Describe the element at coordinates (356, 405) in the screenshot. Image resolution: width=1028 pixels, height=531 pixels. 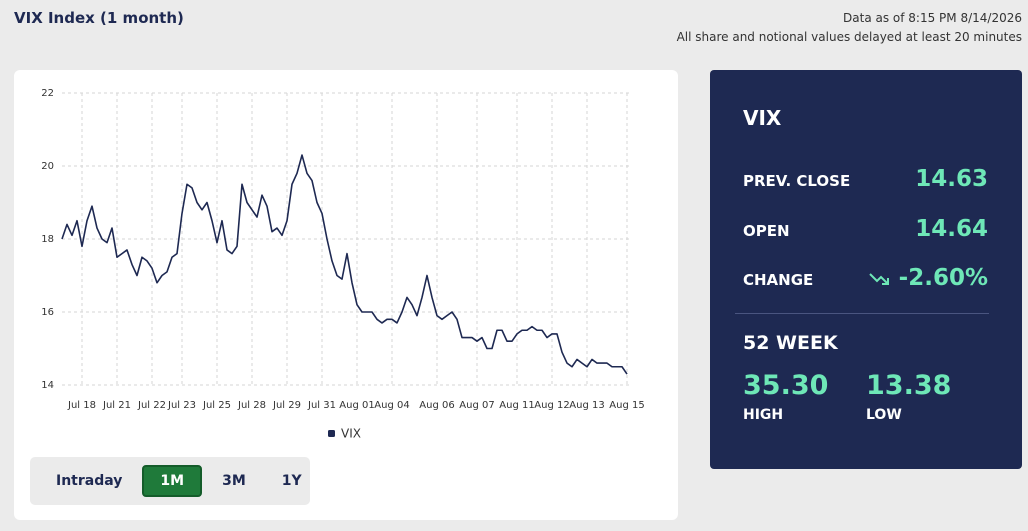
I see `x-tick-label: Aug 01` at that location.